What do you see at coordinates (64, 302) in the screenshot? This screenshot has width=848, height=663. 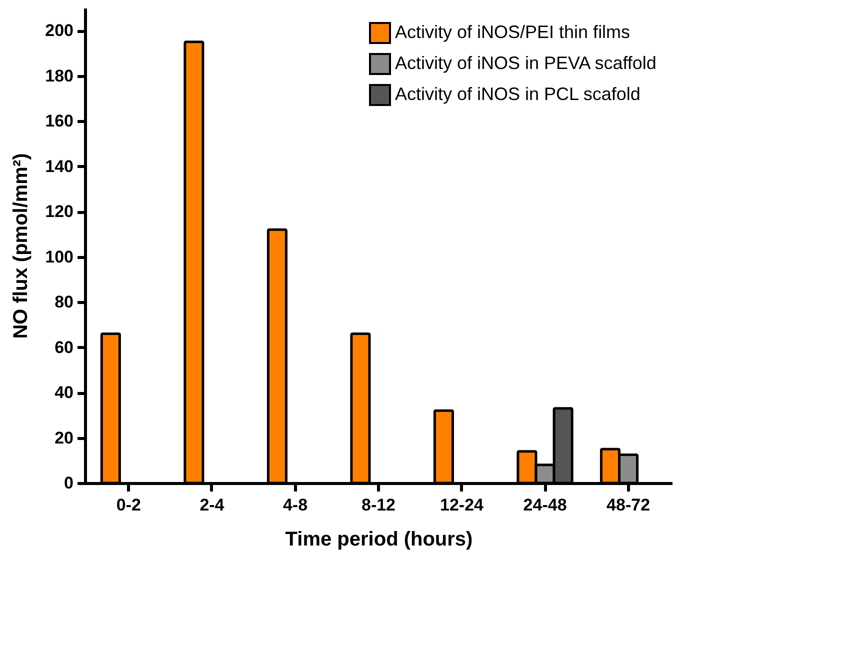 I see `y-tick-label: 80` at bounding box center [64, 302].